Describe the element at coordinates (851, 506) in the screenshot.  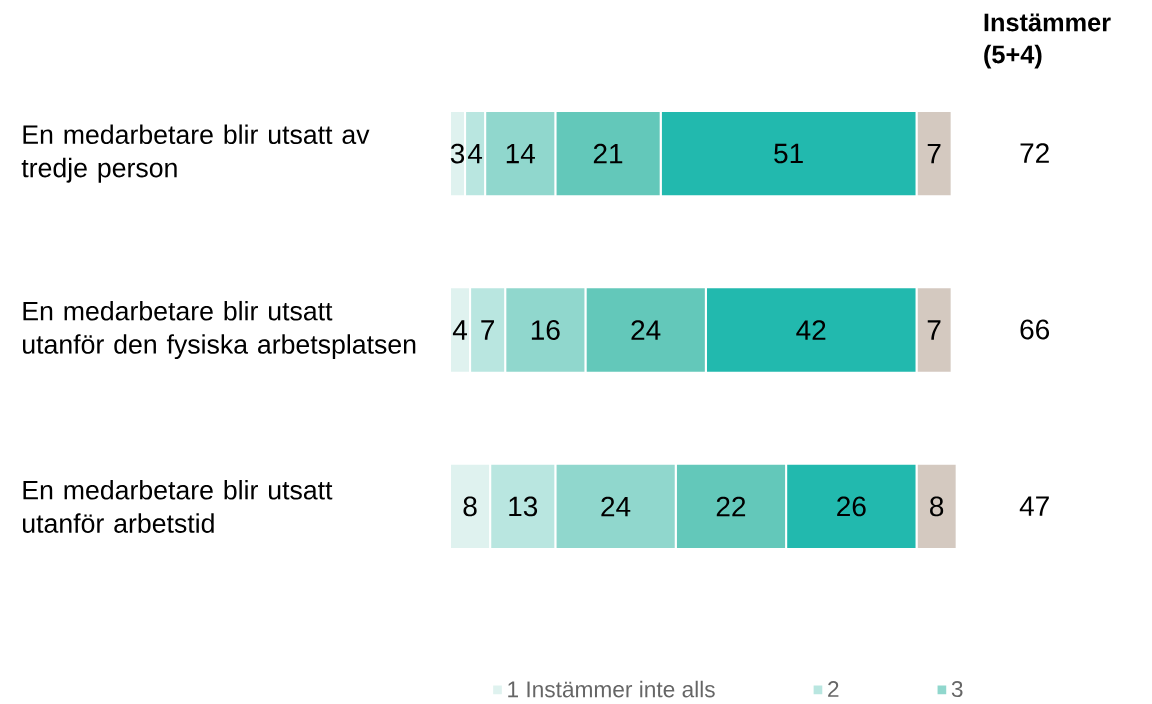
I see `data-label: 26` at that location.